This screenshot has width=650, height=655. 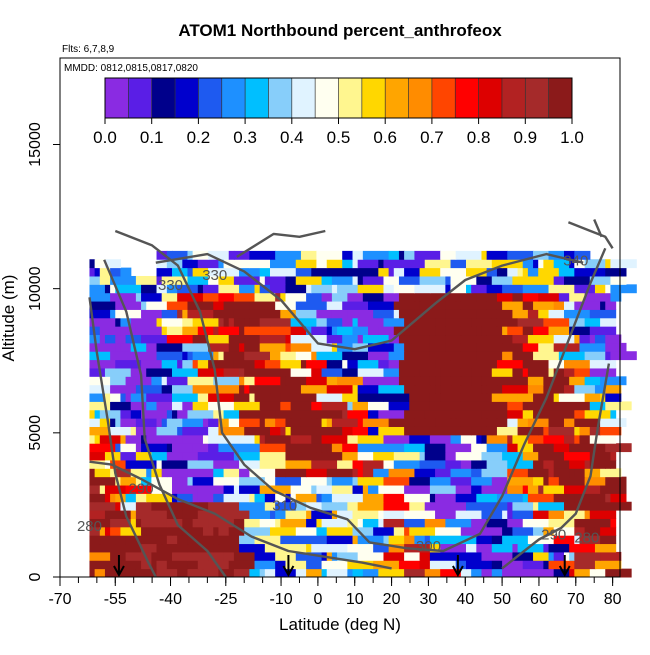 I want to click on sounding-marker-head, so click(x=119, y=571).